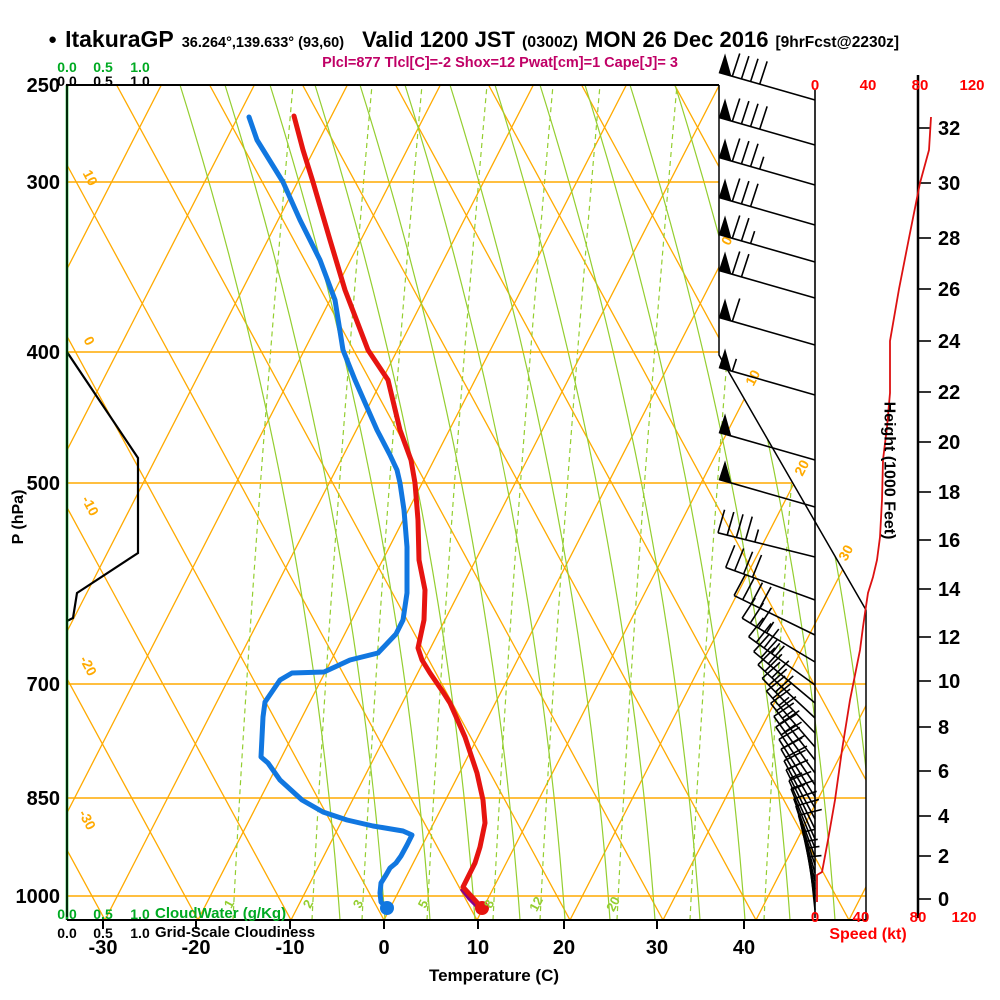 The height and width of the screenshot is (1000, 1000). What do you see at coordinates (971, 85) in the screenshot?
I see `speed-tick-top: 120` at bounding box center [971, 85].